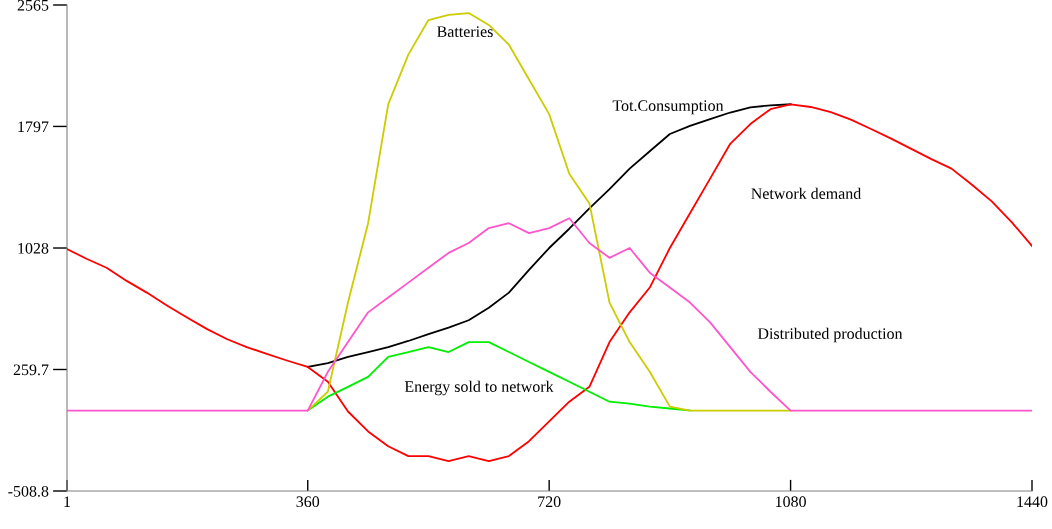 The width and height of the screenshot is (1052, 529). I want to click on x-tick-label: 1080, so click(791, 502).